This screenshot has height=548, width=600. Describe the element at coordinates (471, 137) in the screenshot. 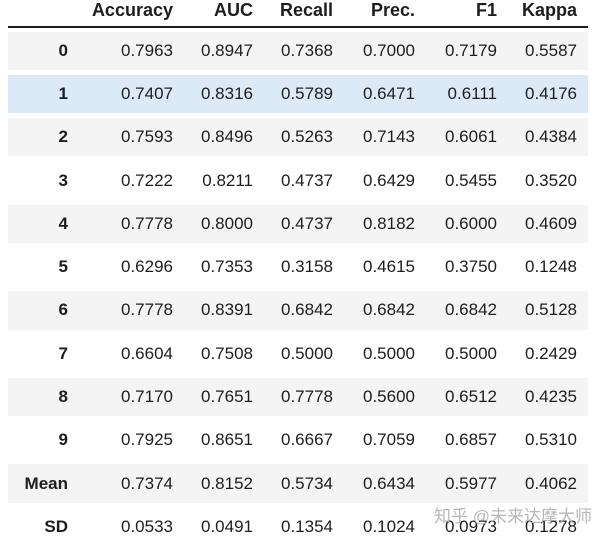

I see `table-cell: 0.6061` at that location.